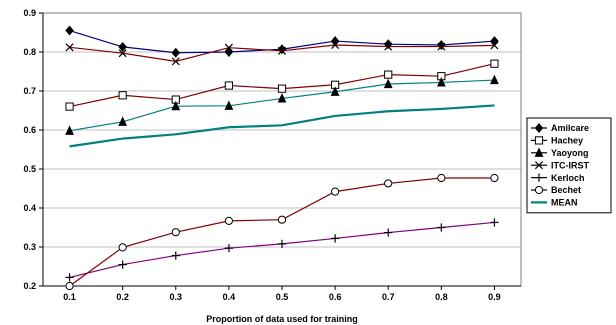  Describe the element at coordinates (568, 178) in the screenshot. I see `legend-label: Kerloch` at that location.